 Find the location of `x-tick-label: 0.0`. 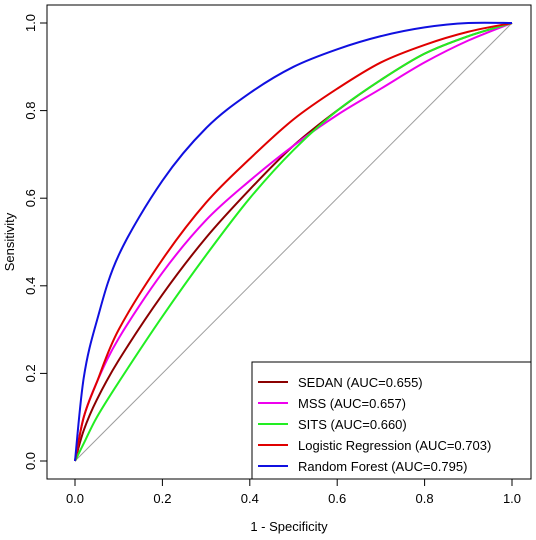

x-tick-label: 0.0 is located at coordinates (75, 498).